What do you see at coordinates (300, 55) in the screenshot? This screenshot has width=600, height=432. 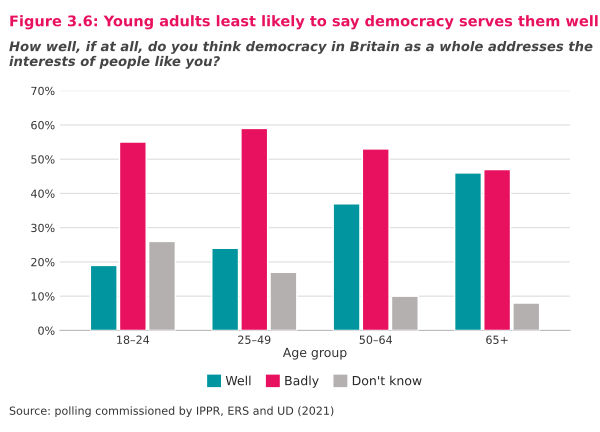 I see `chart-subtitle: How well, if at all, do you think democracy in Britain as a whole addresses the interests of people like you?` at bounding box center [300, 55].